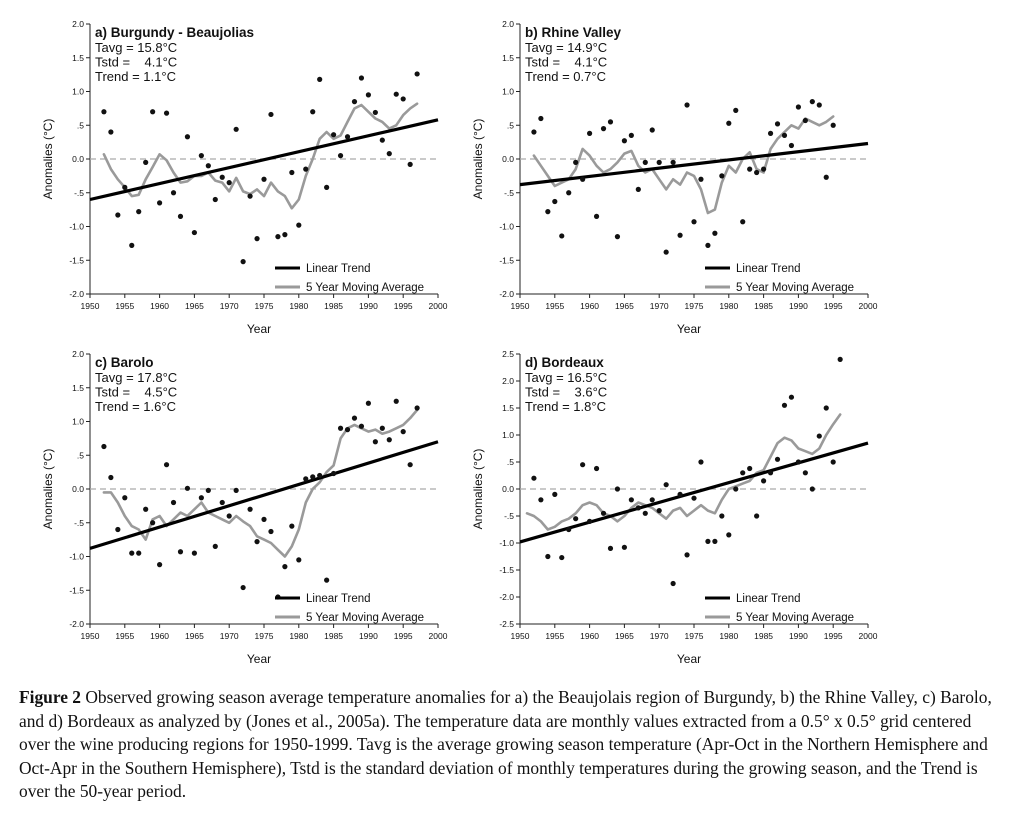  Describe the element at coordinates (229, 306) in the screenshot. I see `x-tick-label: 1970` at that location.